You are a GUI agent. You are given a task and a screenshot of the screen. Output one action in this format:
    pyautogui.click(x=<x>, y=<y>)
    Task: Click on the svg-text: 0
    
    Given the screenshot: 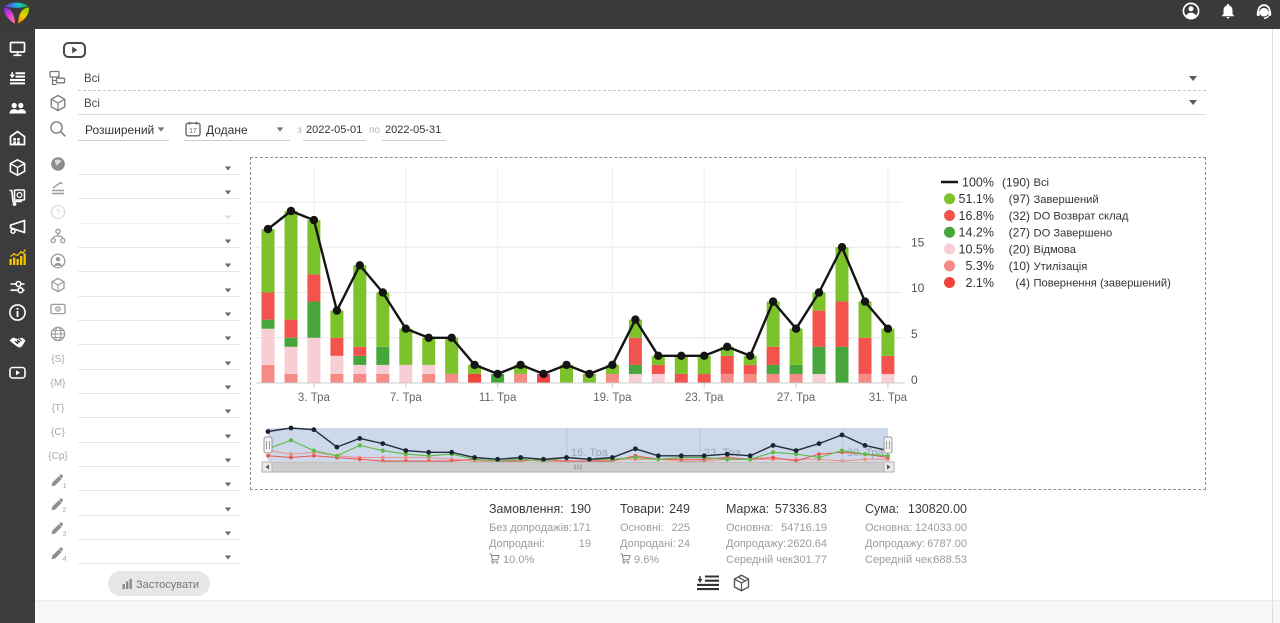 What is the action you would take?
    pyautogui.click(x=914, y=380)
    